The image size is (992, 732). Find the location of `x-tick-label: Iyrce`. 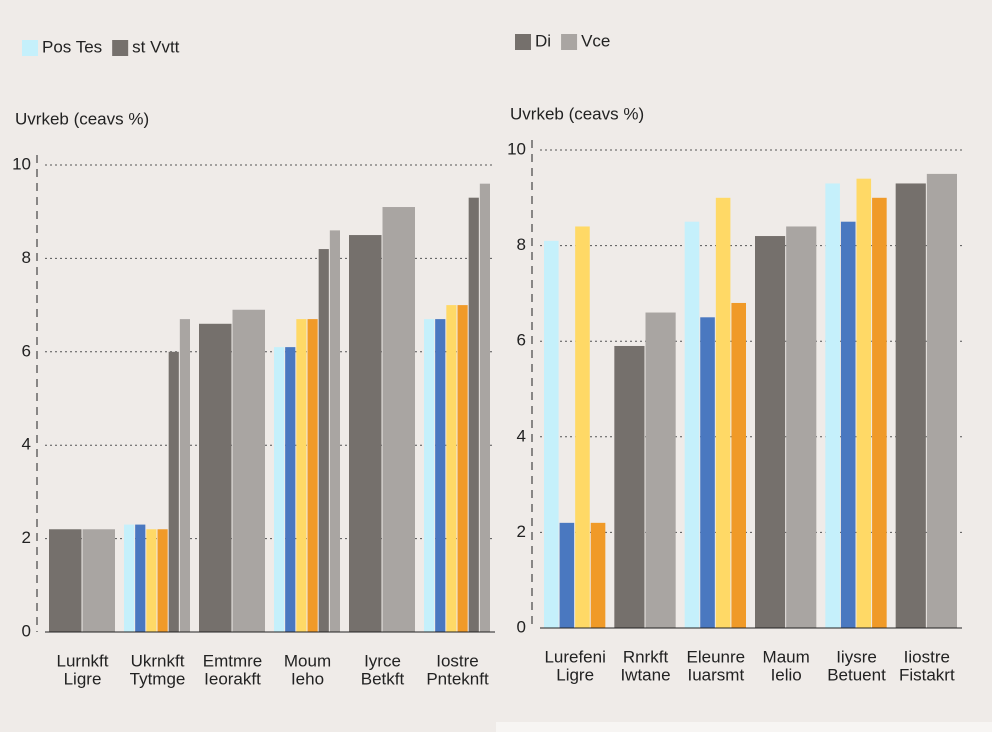

x-tick-label: Iyrce is located at coordinates (382, 660).